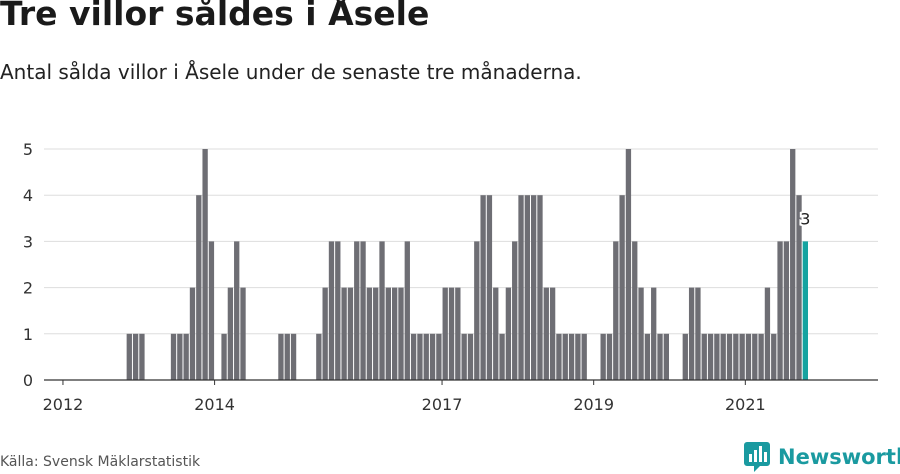  I want to click on y-tick-label: 1, so click(28, 334).